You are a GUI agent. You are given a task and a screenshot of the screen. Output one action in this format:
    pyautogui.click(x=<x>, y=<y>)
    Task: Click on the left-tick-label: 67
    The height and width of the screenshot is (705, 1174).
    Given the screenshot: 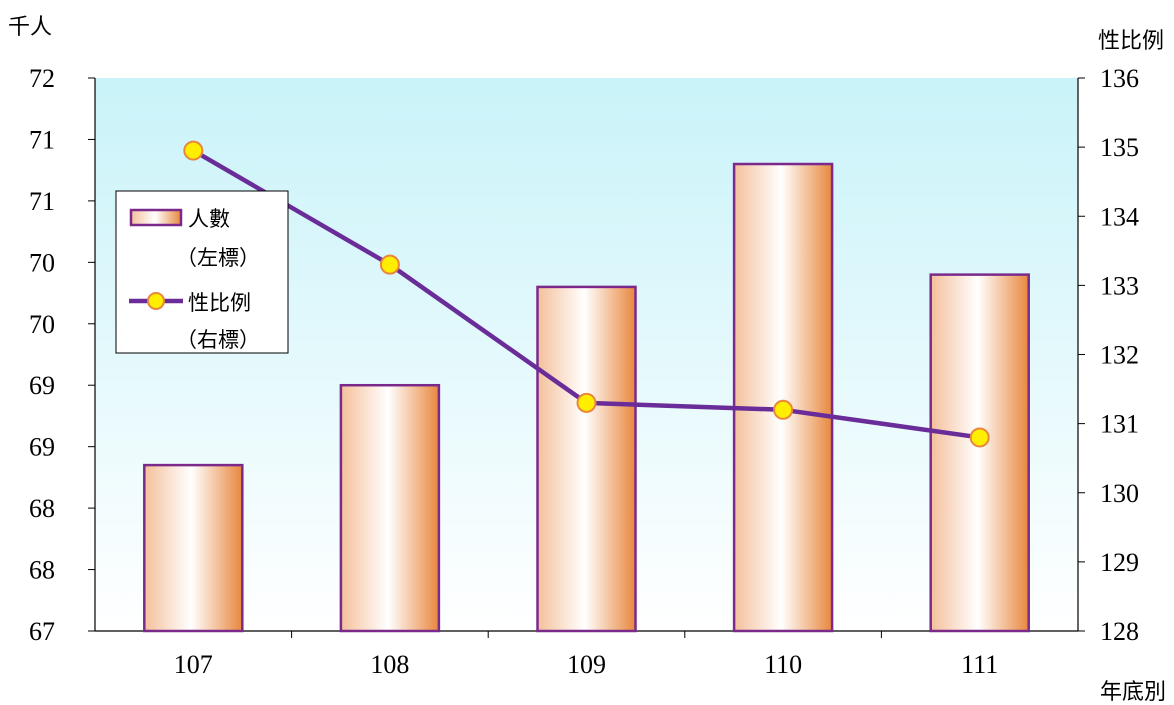 What is the action you would take?
    pyautogui.click(x=42, y=631)
    